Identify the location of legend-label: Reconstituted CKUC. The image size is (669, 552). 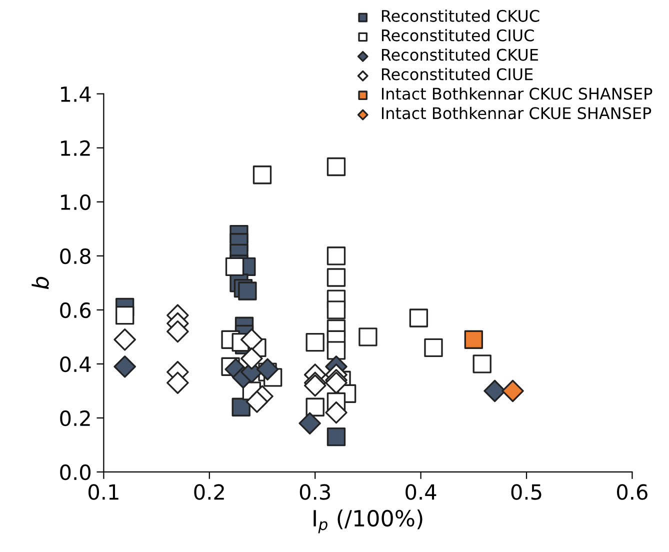
(461, 16).